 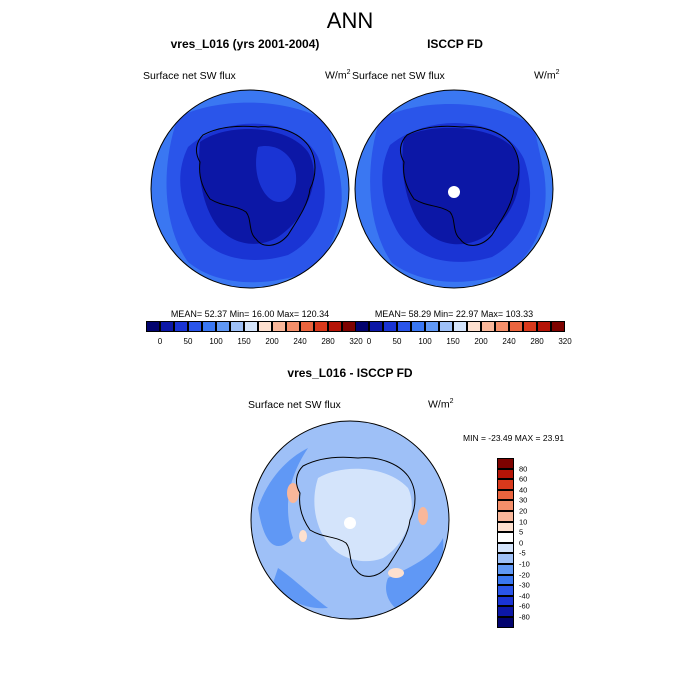 I want to click on negative-anomaly-south, so click(x=300, y=588).